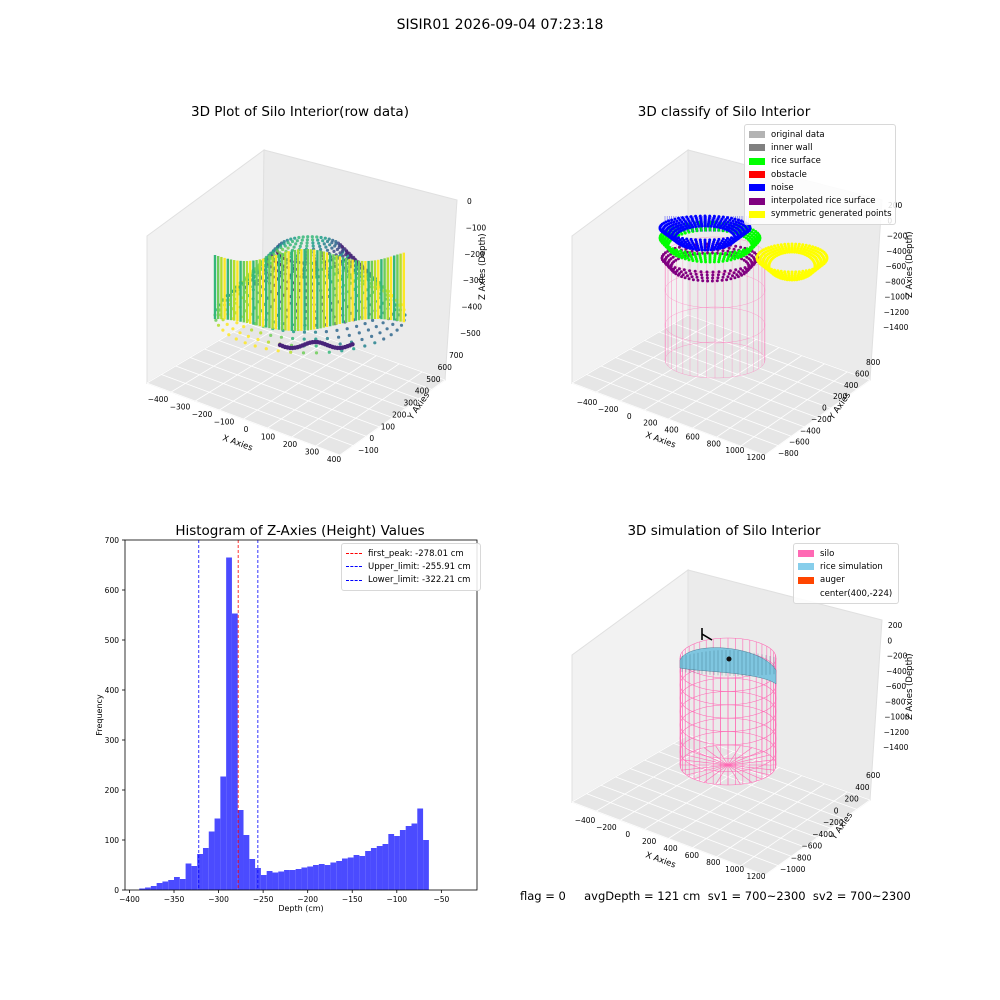 This screenshot has width=1000, height=1000. I want to click on y-tick-label: −100, so click(368, 450).